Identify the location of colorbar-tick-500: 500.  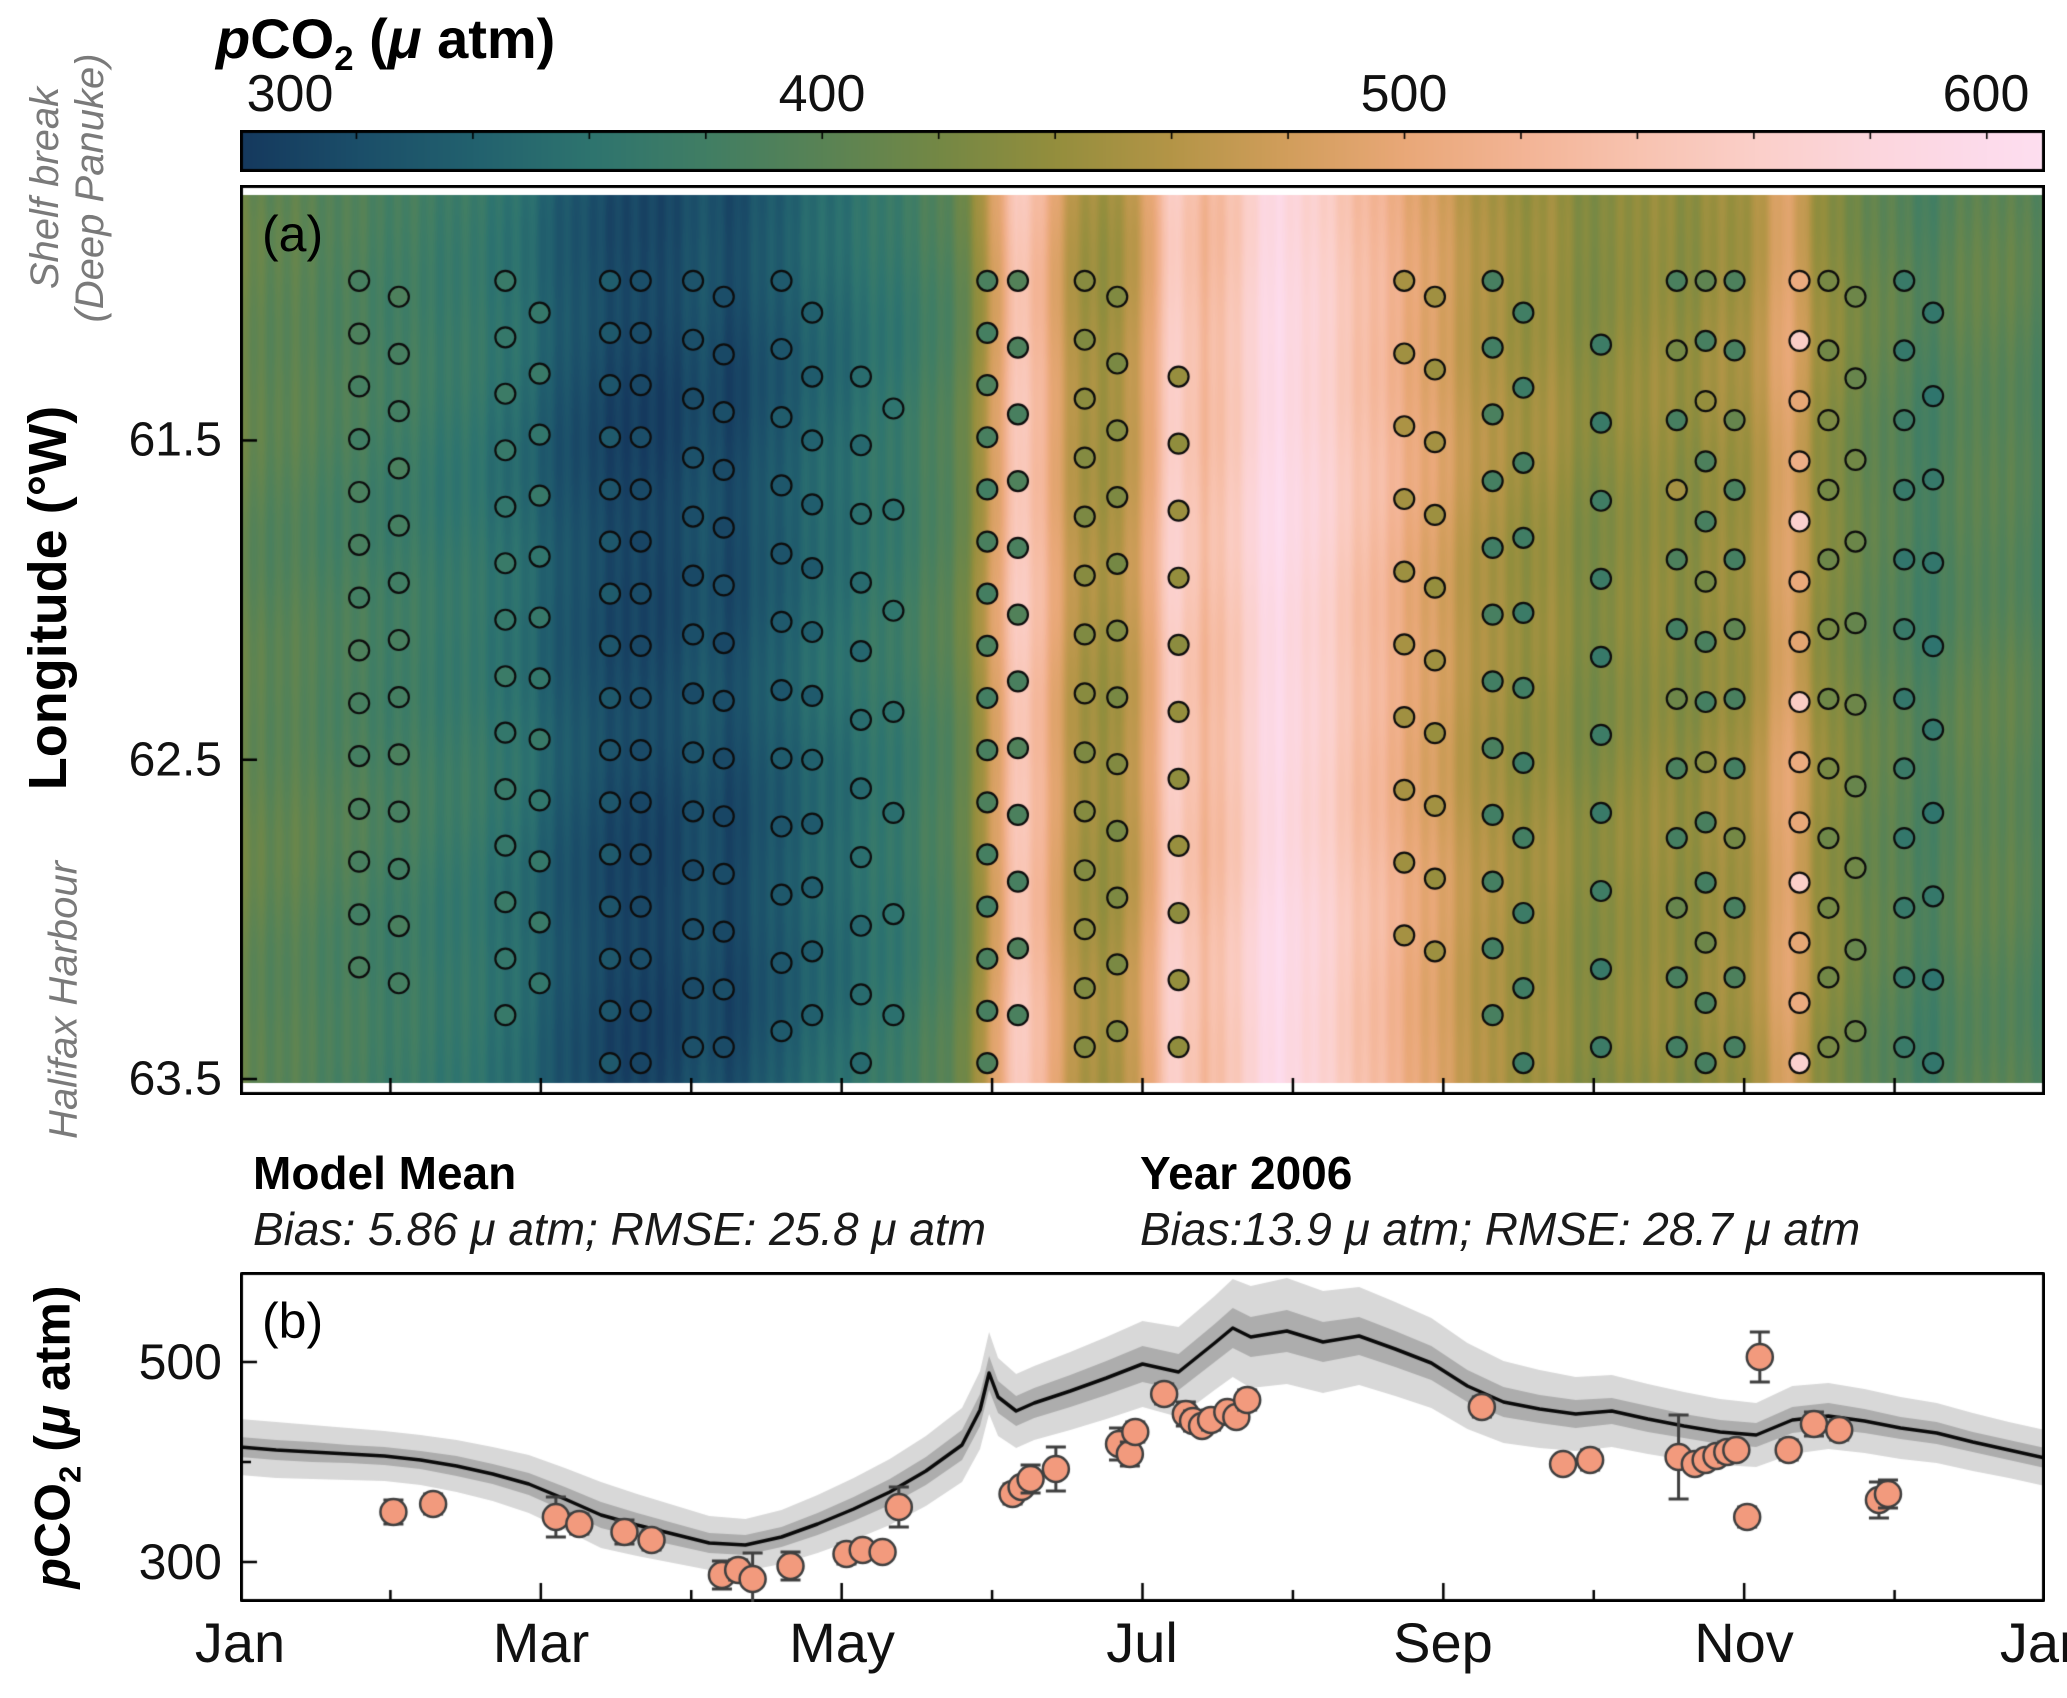
(1404, 94).